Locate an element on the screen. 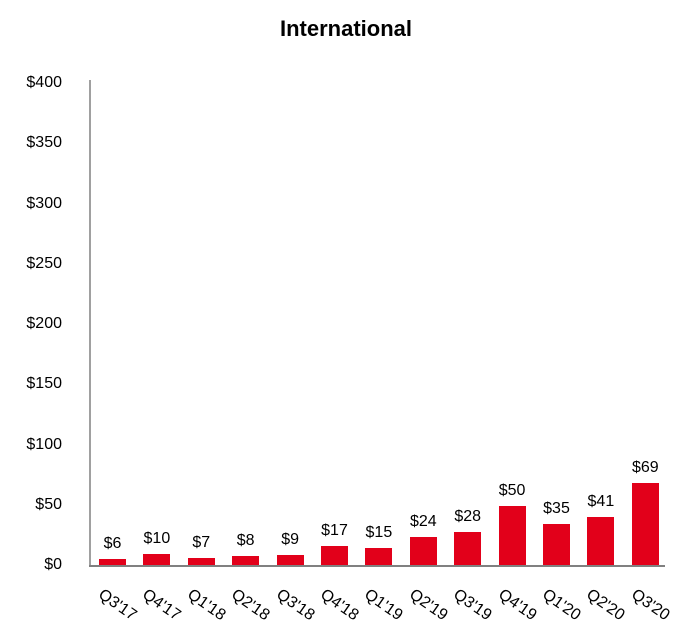  chart-title: International is located at coordinates (345, 28).